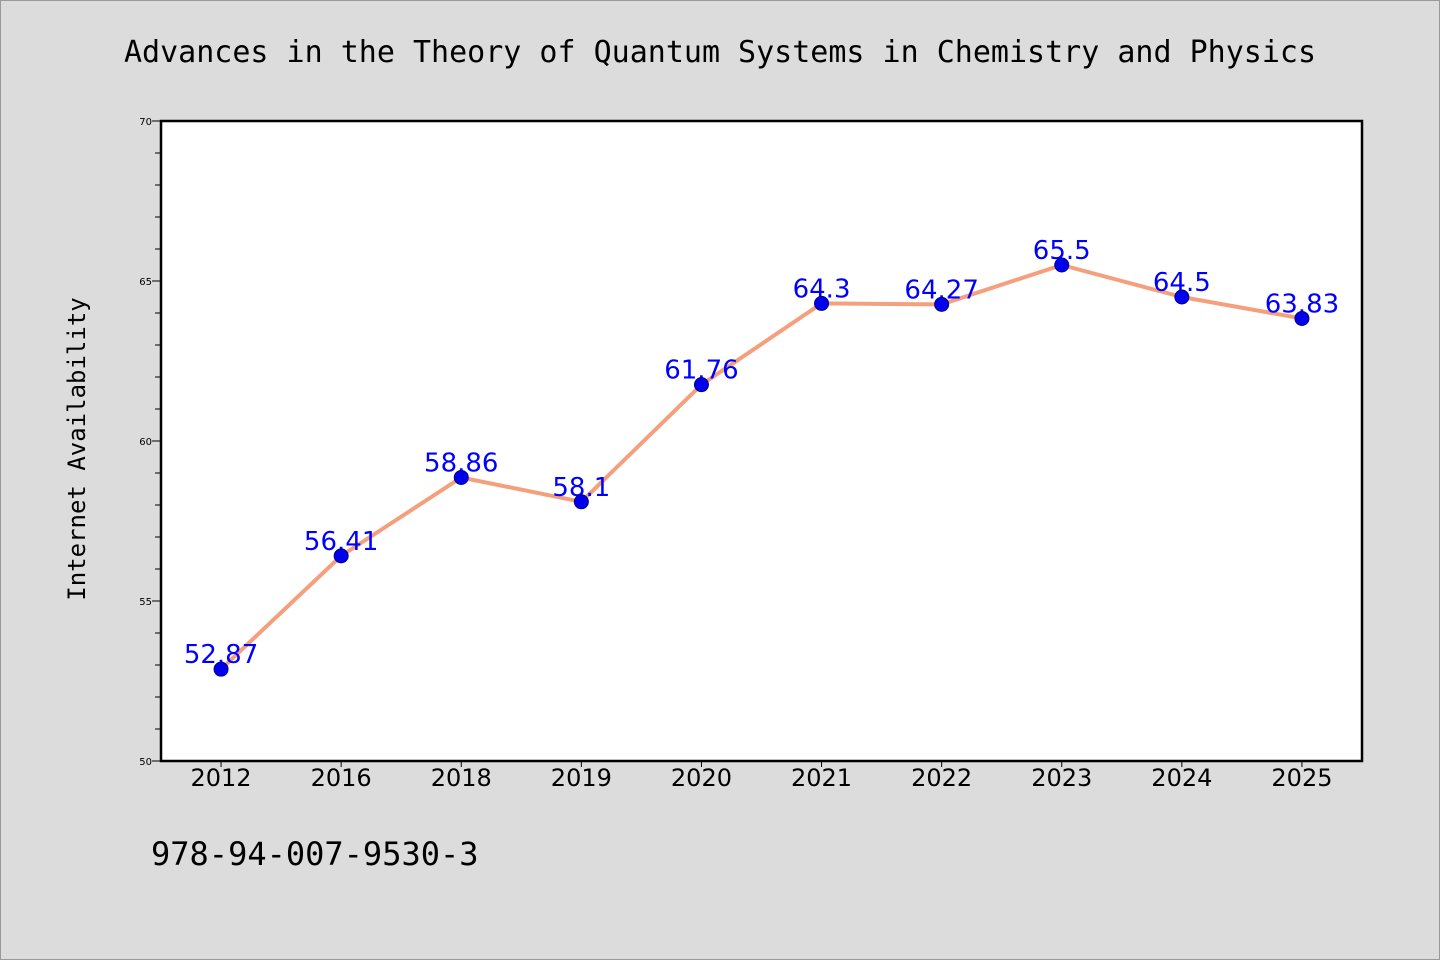  I want to click on x-tick-label: 2023, so click(1061, 778).